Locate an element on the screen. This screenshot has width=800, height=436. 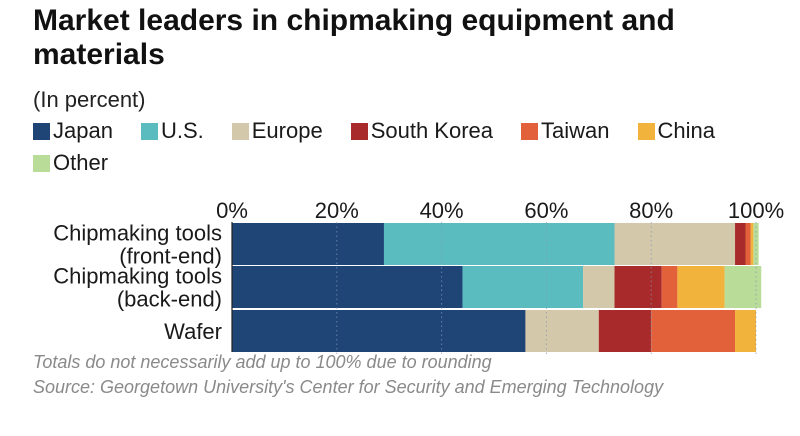
legend-item: China is located at coordinates (676, 131).